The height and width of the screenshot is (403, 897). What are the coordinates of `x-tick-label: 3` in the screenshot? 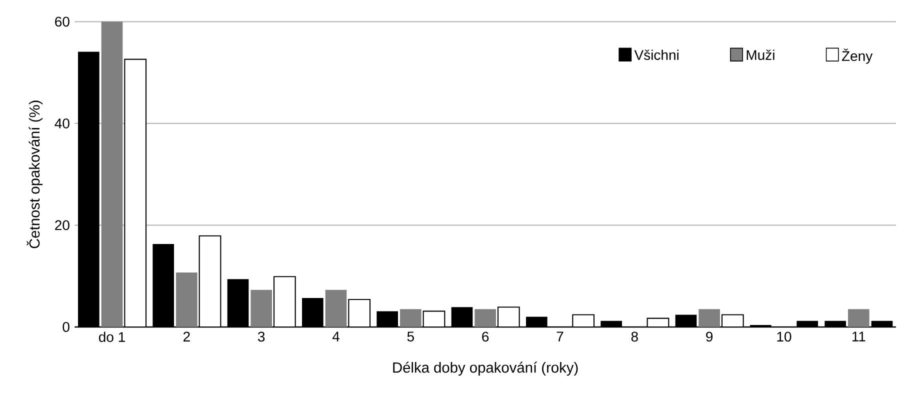 It's located at (261, 337).